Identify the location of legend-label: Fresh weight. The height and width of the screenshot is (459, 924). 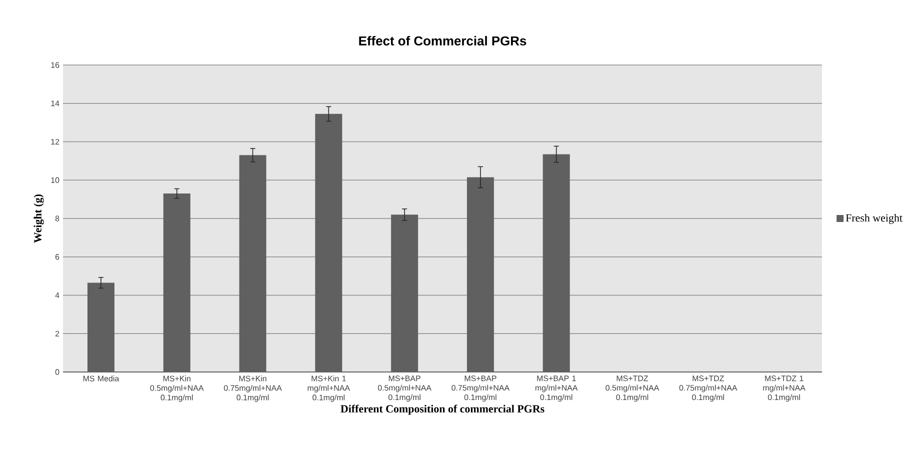
(874, 219).